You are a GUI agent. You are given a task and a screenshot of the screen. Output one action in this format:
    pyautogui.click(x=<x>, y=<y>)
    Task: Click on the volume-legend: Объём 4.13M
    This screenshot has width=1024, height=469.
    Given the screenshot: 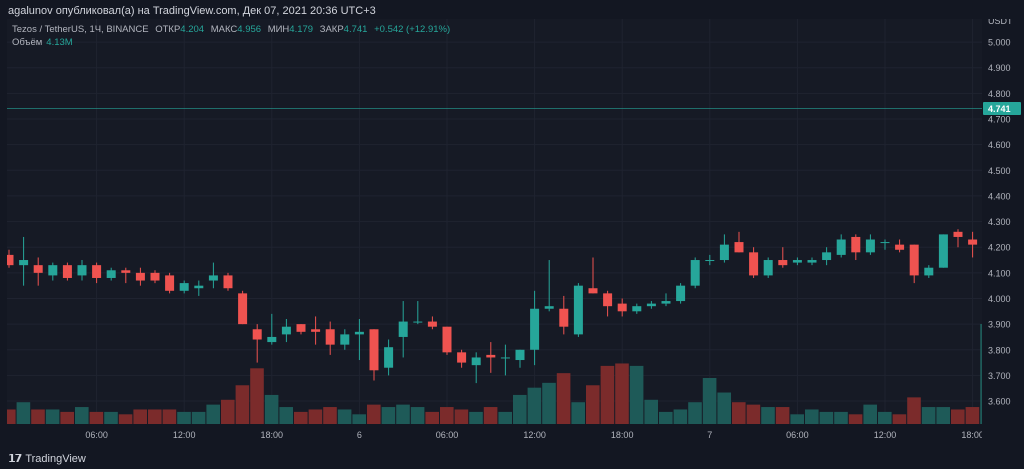 What is the action you would take?
    pyautogui.click(x=42, y=42)
    